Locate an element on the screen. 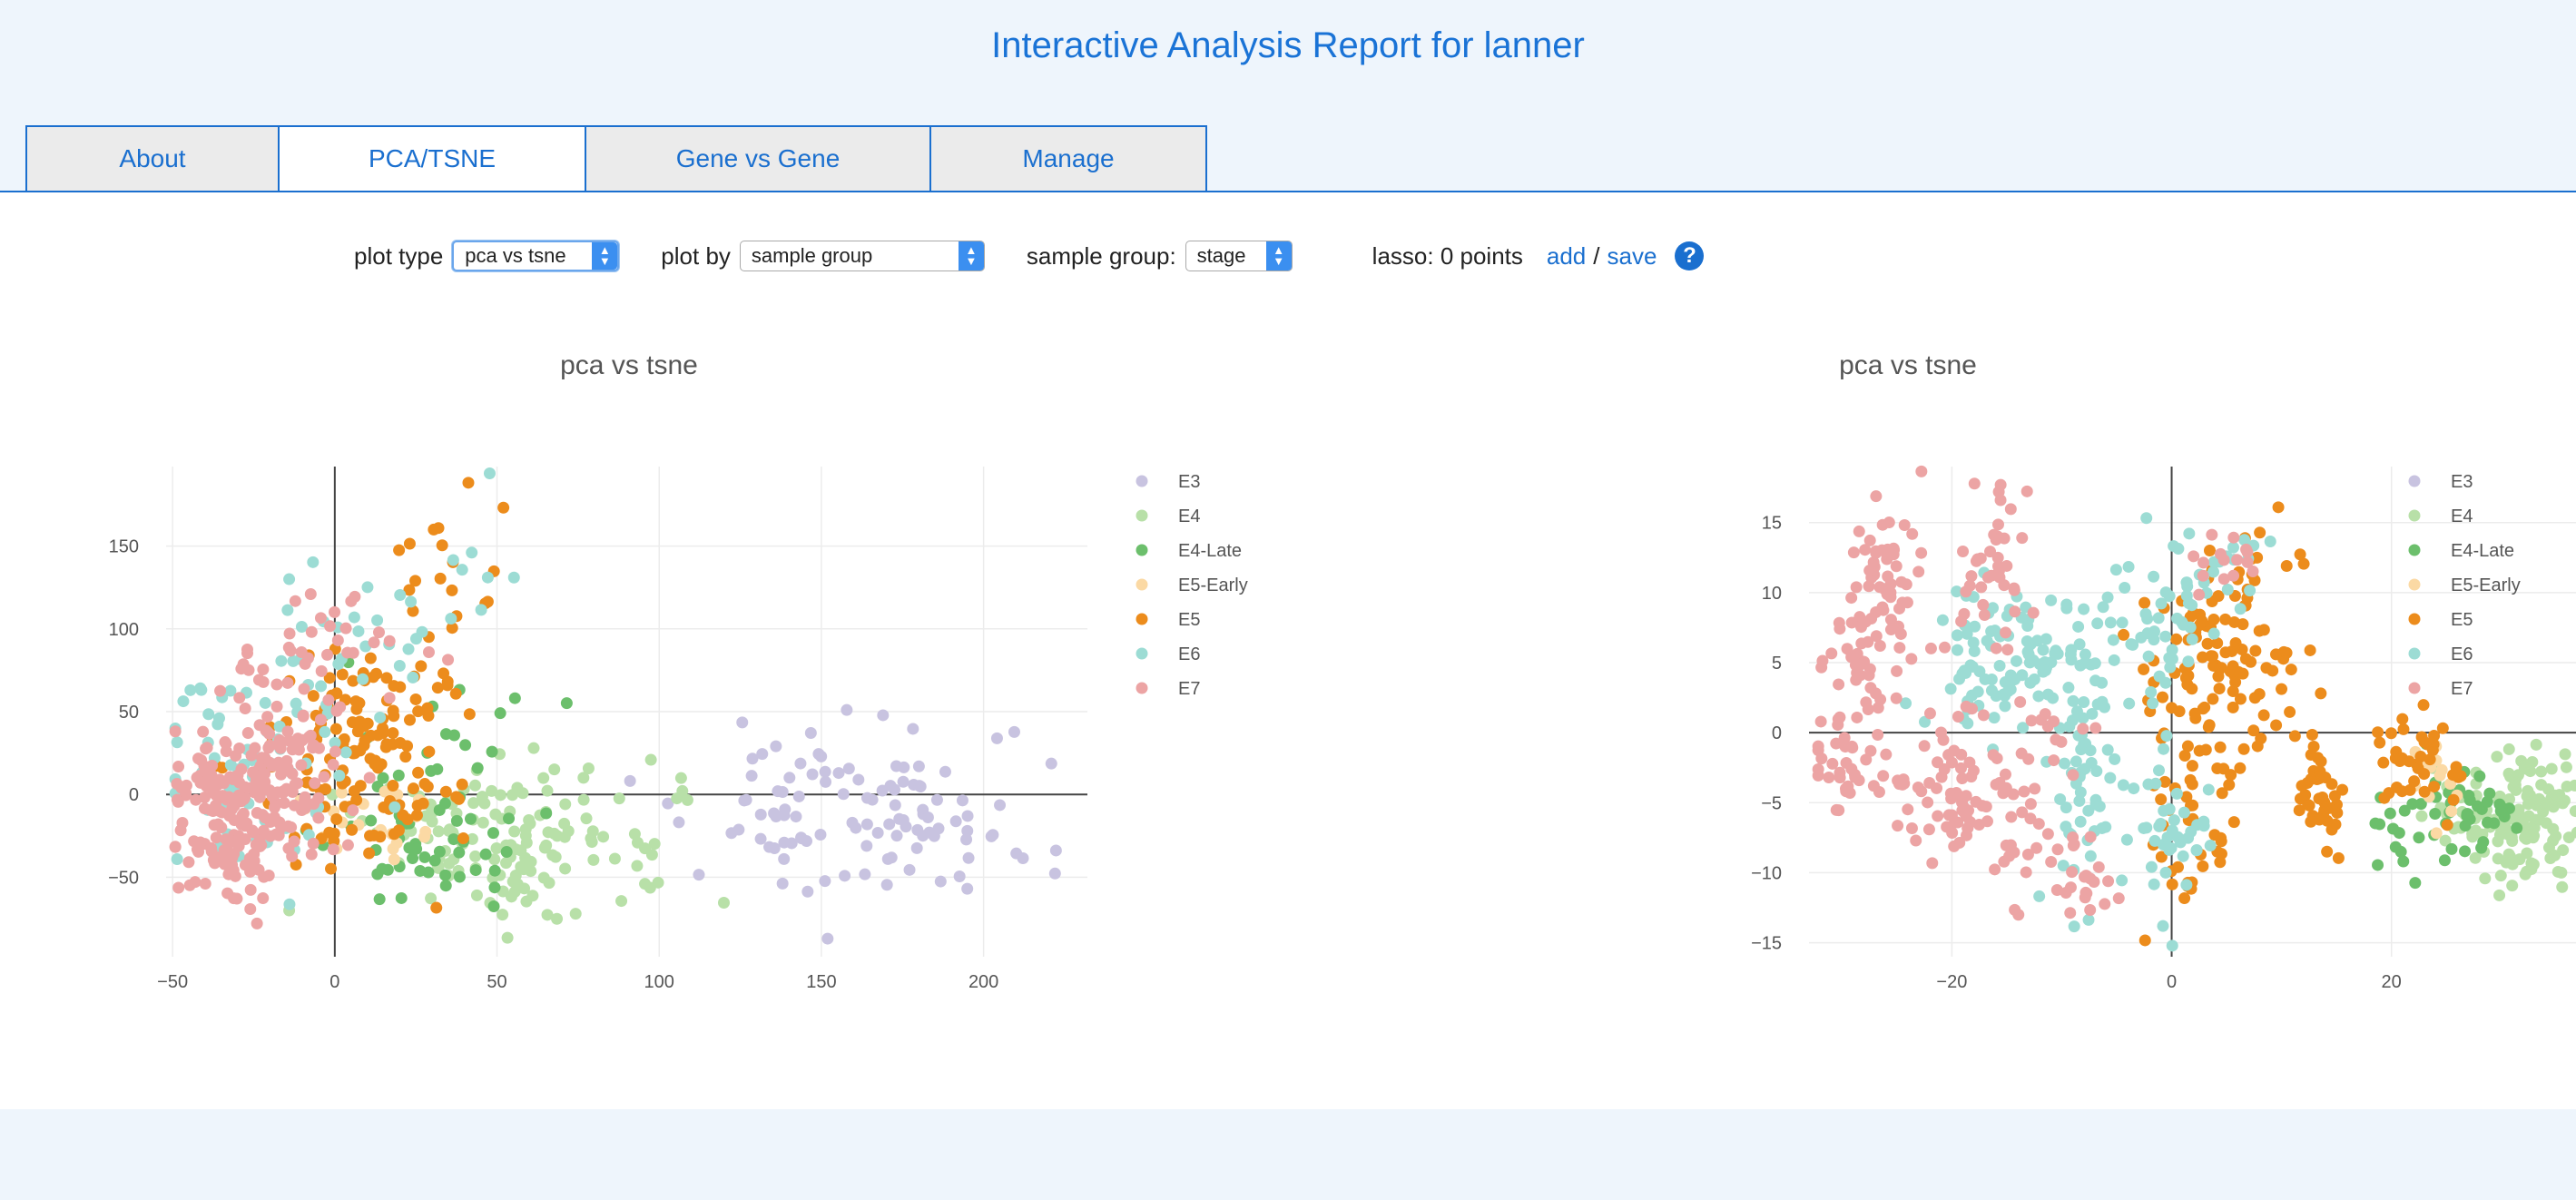 The image size is (2576, 1200). legend-marker is located at coordinates (1142, 481).